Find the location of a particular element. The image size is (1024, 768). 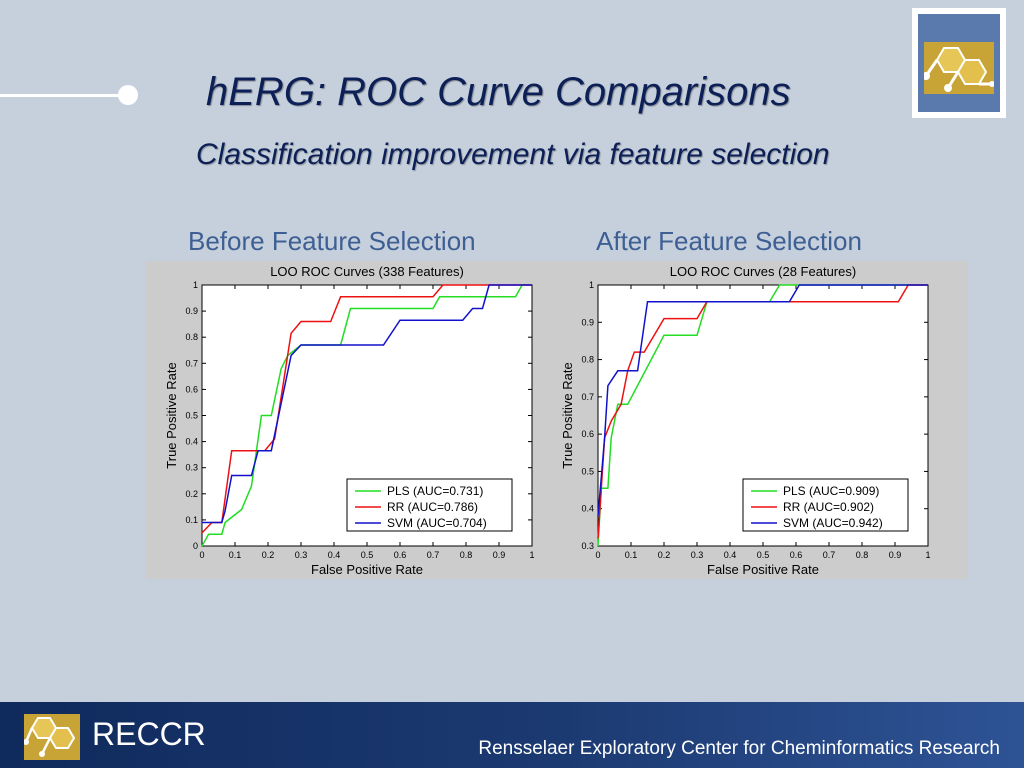

caption-after: After Feature Selection is located at coordinates (729, 241).